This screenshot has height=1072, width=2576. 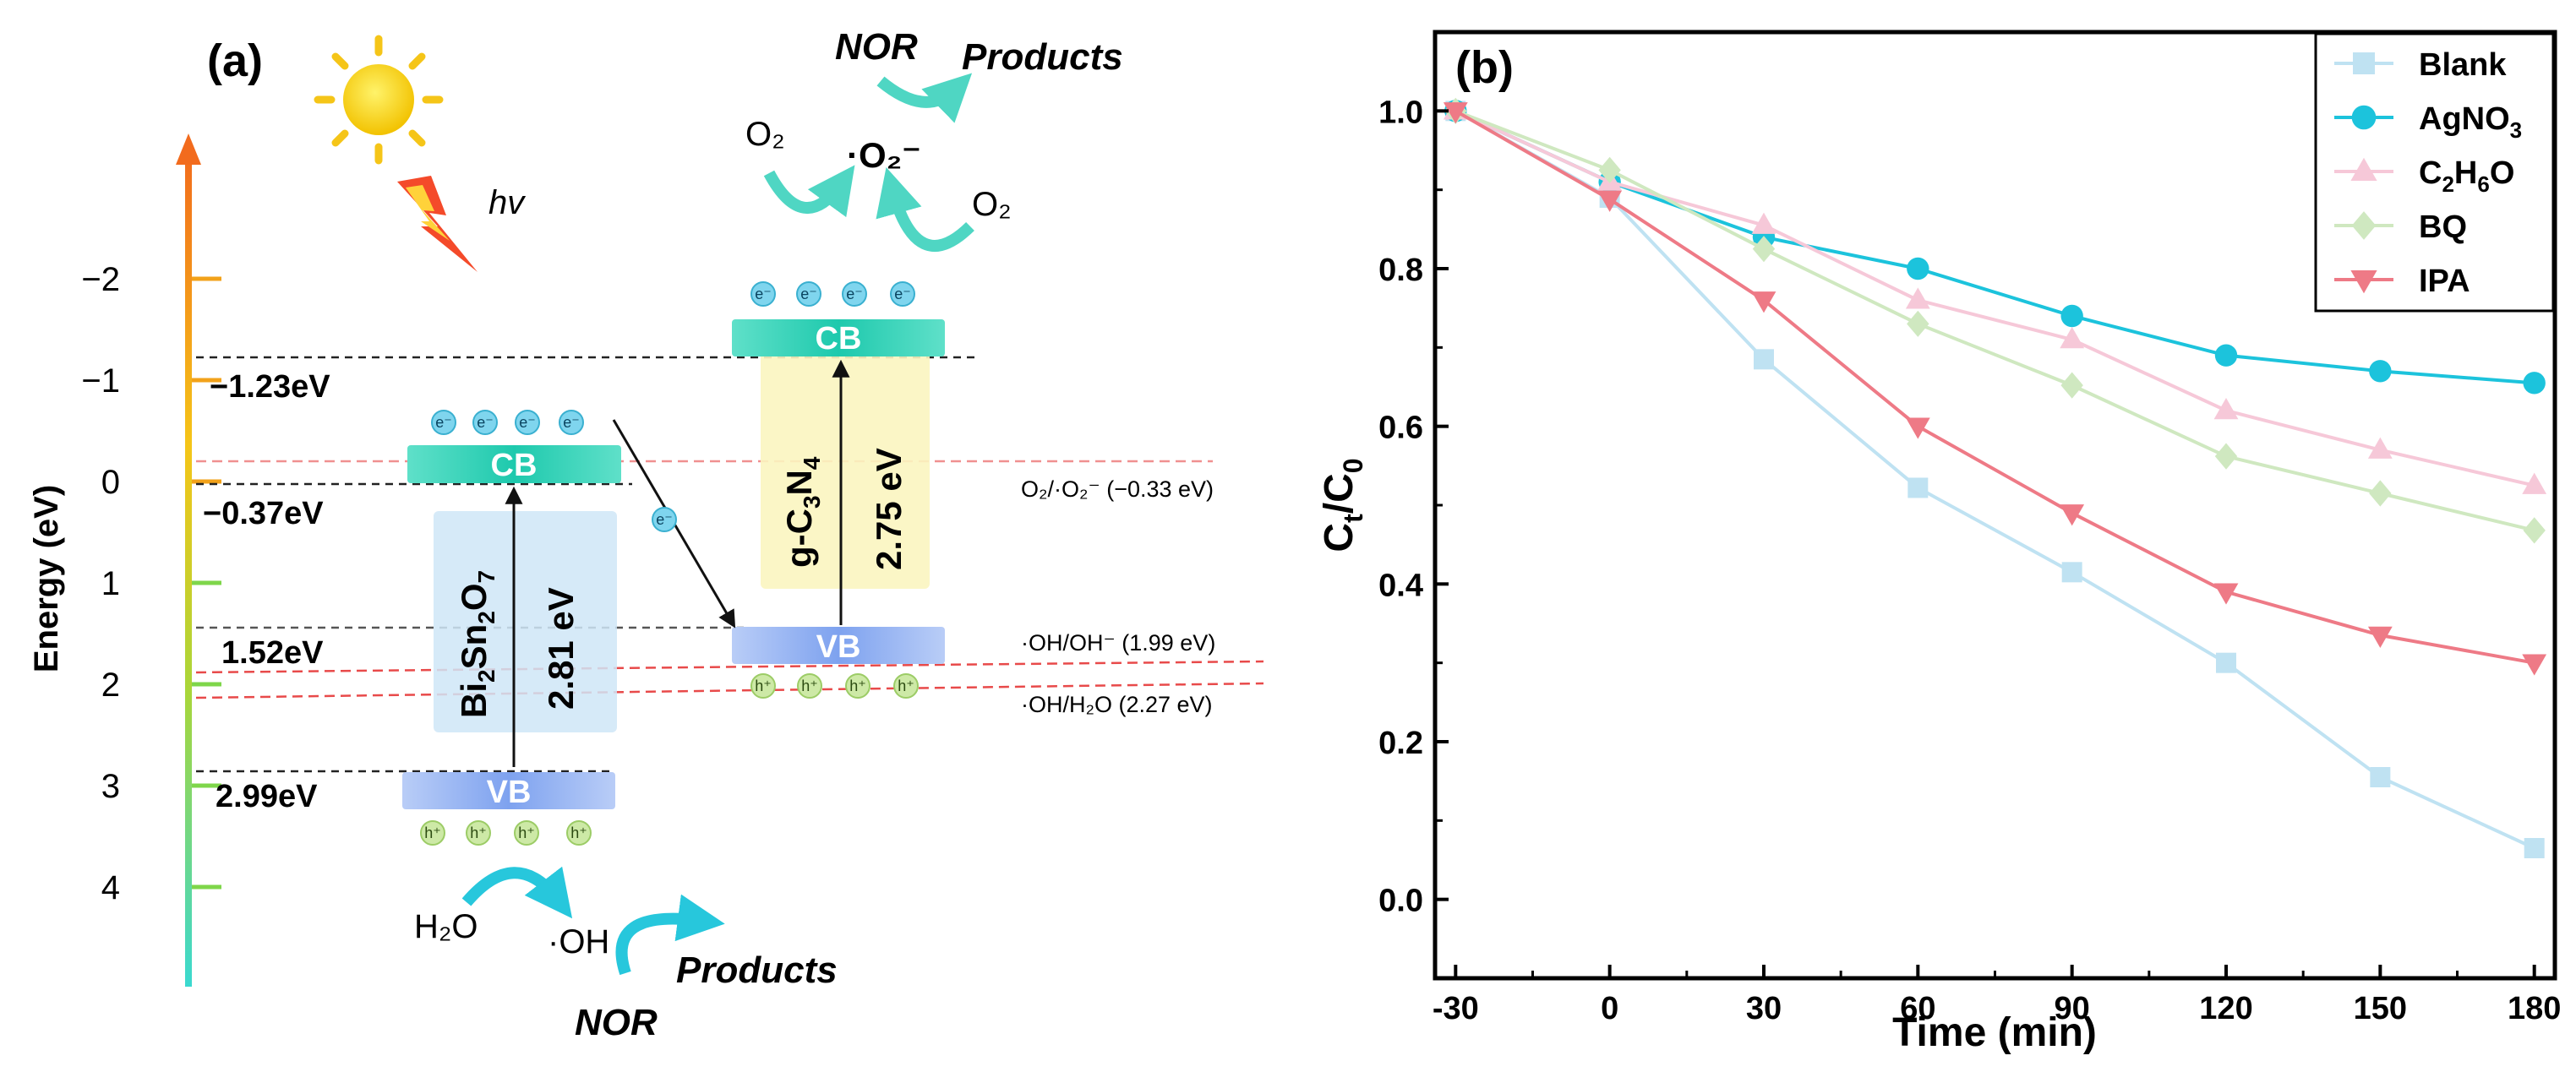 I want to click on transfer-electron, so click(x=664, y=519).